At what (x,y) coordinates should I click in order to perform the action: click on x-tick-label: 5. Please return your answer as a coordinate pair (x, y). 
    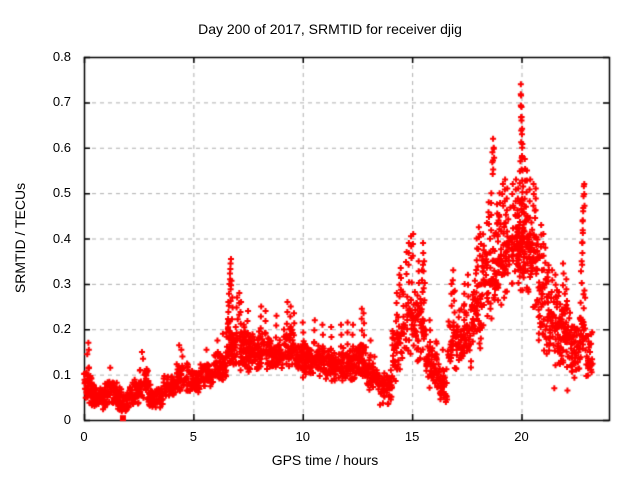
    Looking at the image, I should click on (193, 436).